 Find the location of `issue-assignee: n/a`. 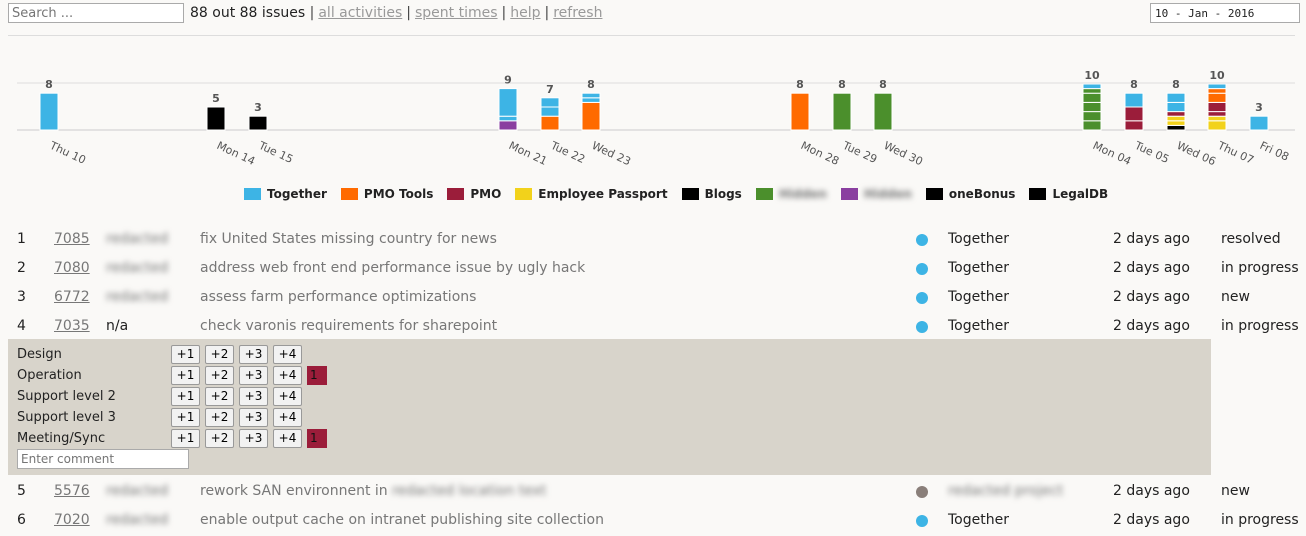

issue-assignee: n/a is located at coordinates (117, 326).